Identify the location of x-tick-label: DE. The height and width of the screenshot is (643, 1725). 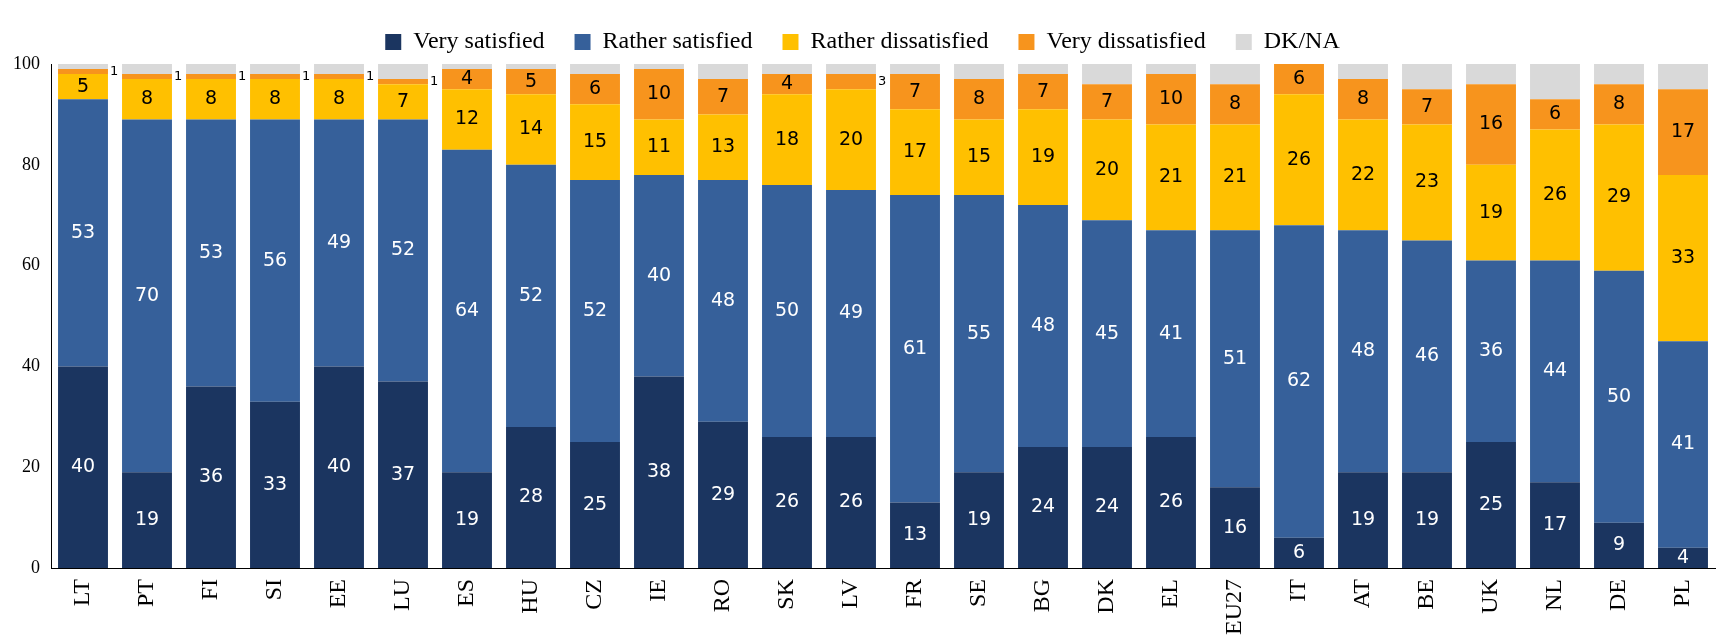
(1617, 595).